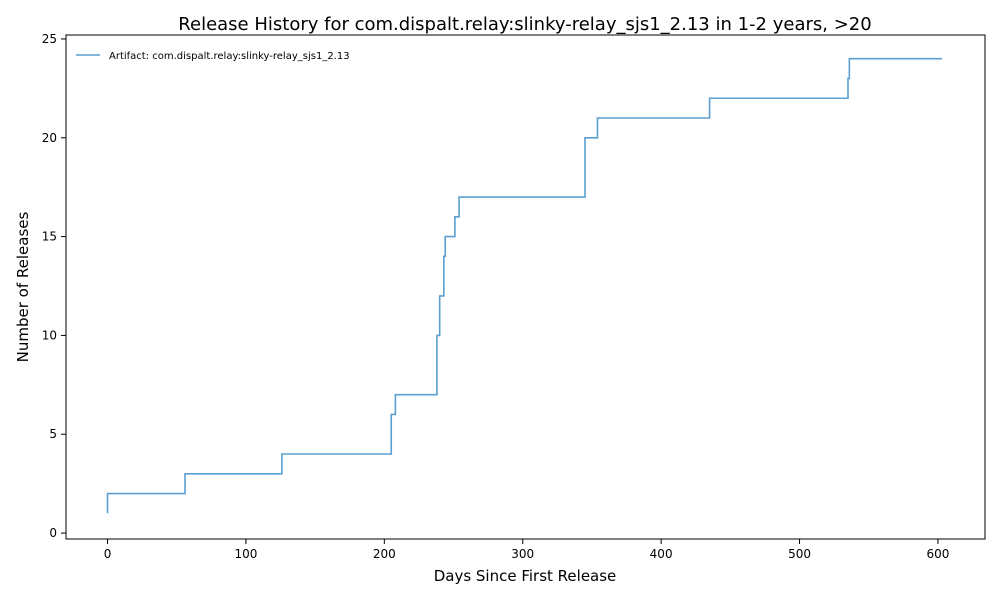 The height and width of the screenshot is (600, 1000). What do you see at coordinates (49, 335) in the screenshot?
I see `y-tick-label: 10` at bounding box center [49, 335].